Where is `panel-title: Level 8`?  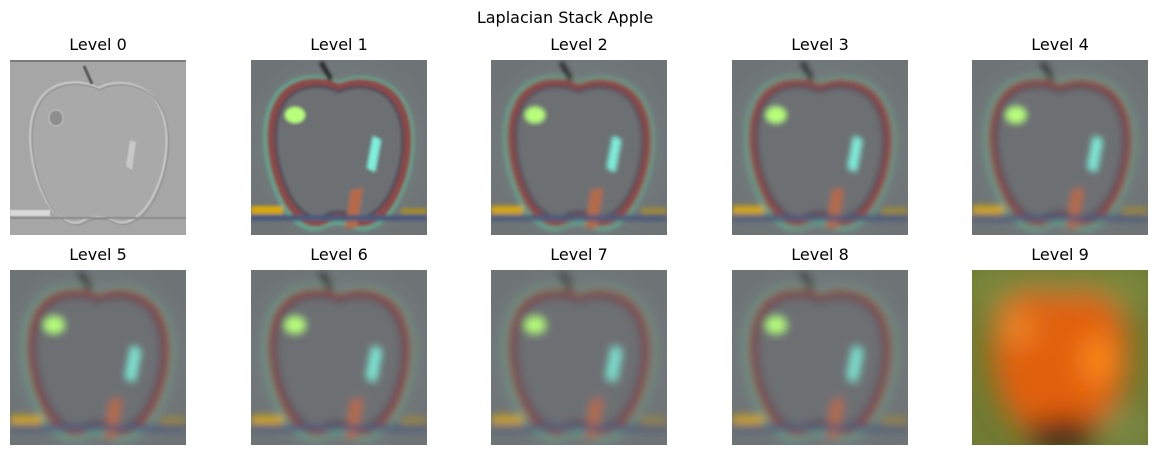 panel-title: Level 8 is located at coordinates (820, 254).